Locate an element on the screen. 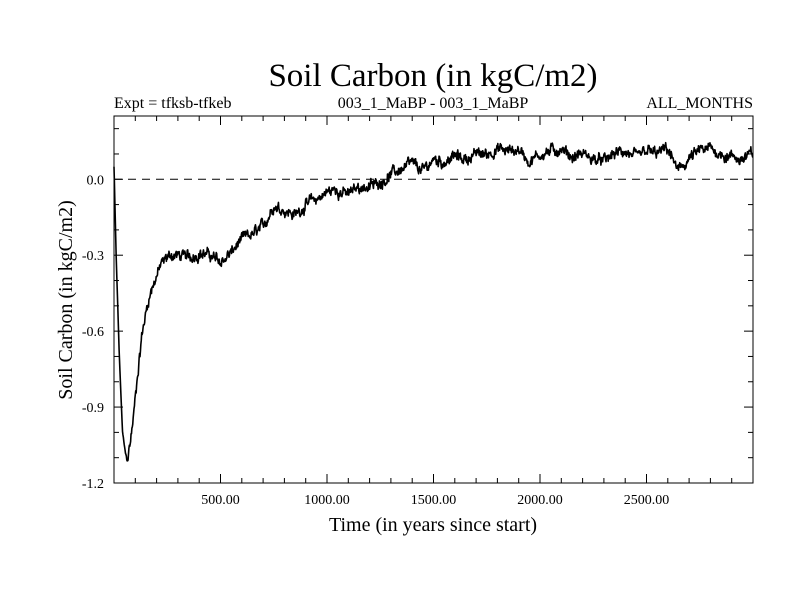 This screenshot has height=600, width=800. y-tick-label: -1.2 is located at coordinates (93, 484).